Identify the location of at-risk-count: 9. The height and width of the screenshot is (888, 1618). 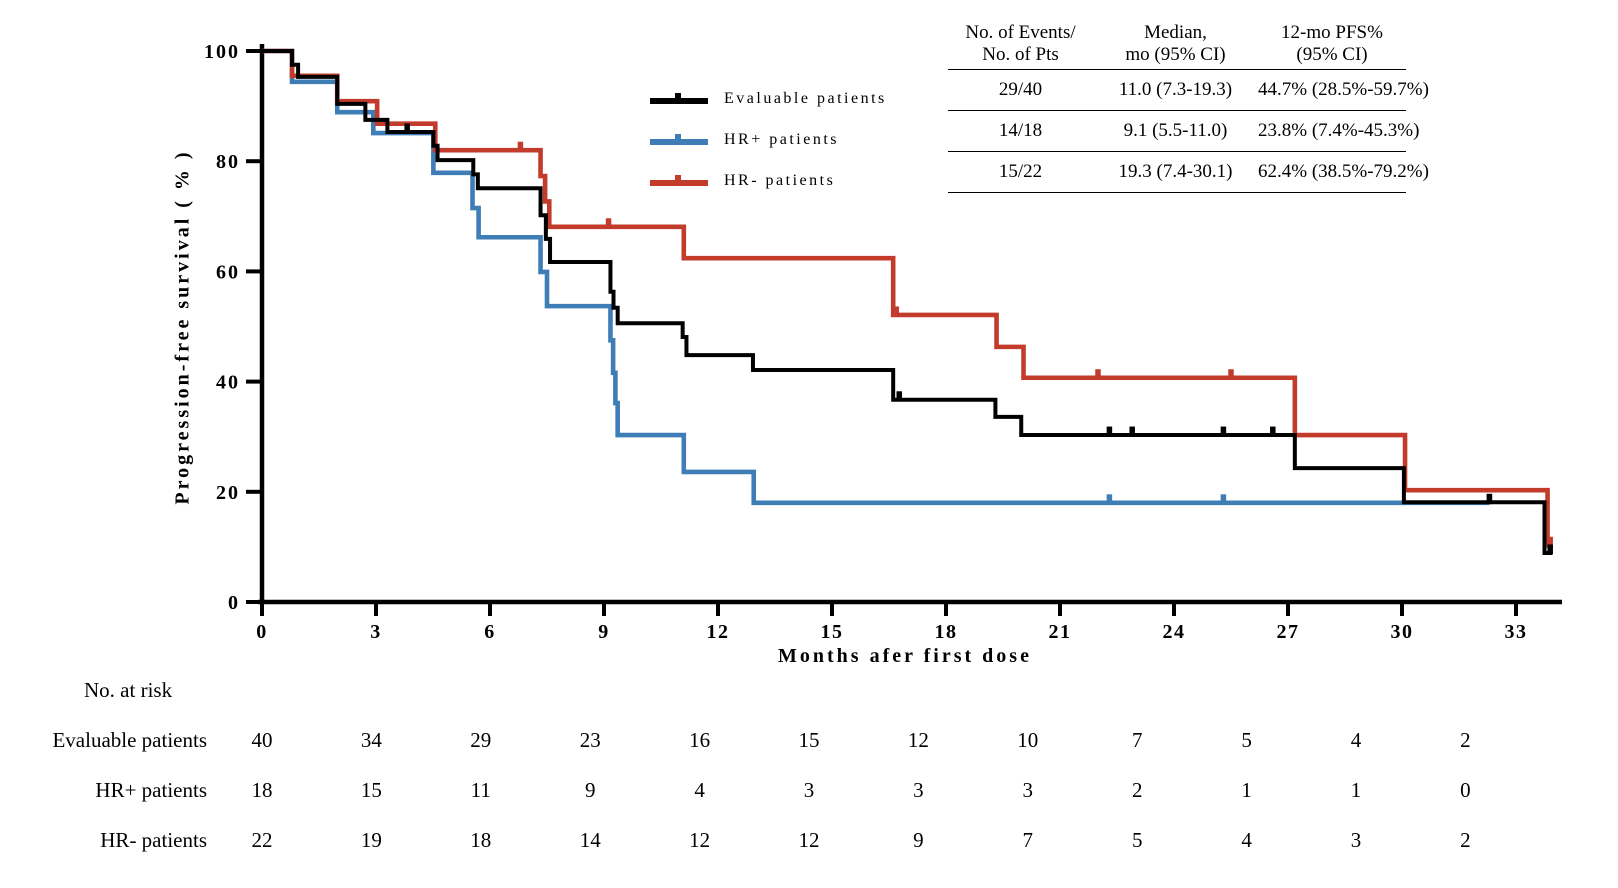
(918, 840).